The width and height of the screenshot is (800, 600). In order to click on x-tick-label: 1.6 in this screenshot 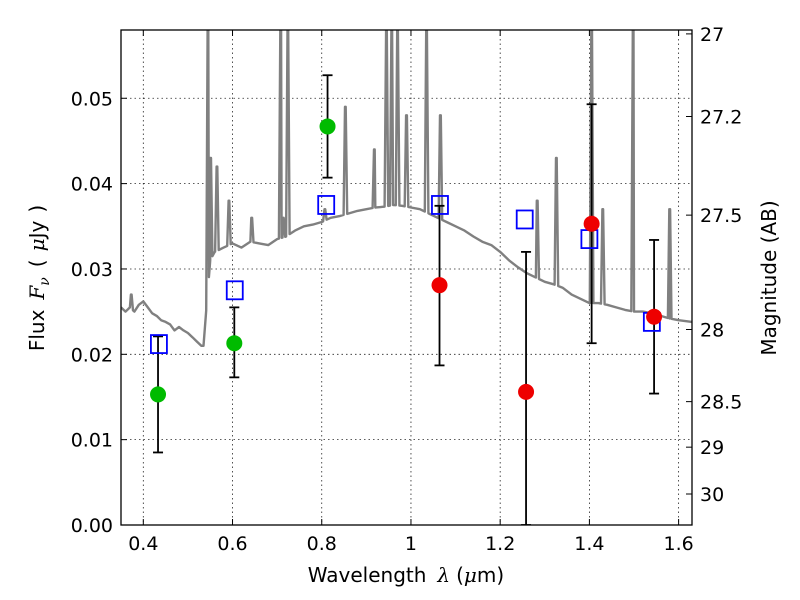, I will do `click(679, 544)`.